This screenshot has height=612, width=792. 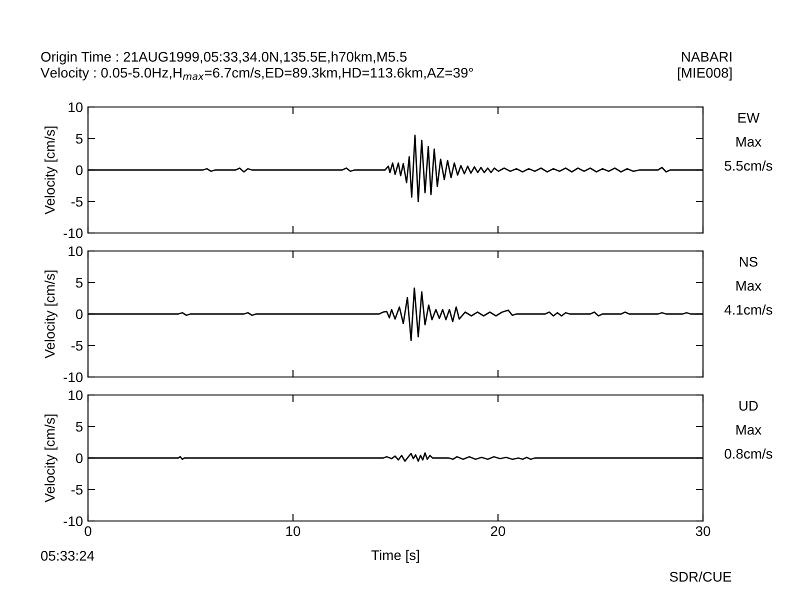 What do you see at coordinates (705, 74) in the screenshot?
I see `text: [MIE008]` at bounding box center [705, 74].